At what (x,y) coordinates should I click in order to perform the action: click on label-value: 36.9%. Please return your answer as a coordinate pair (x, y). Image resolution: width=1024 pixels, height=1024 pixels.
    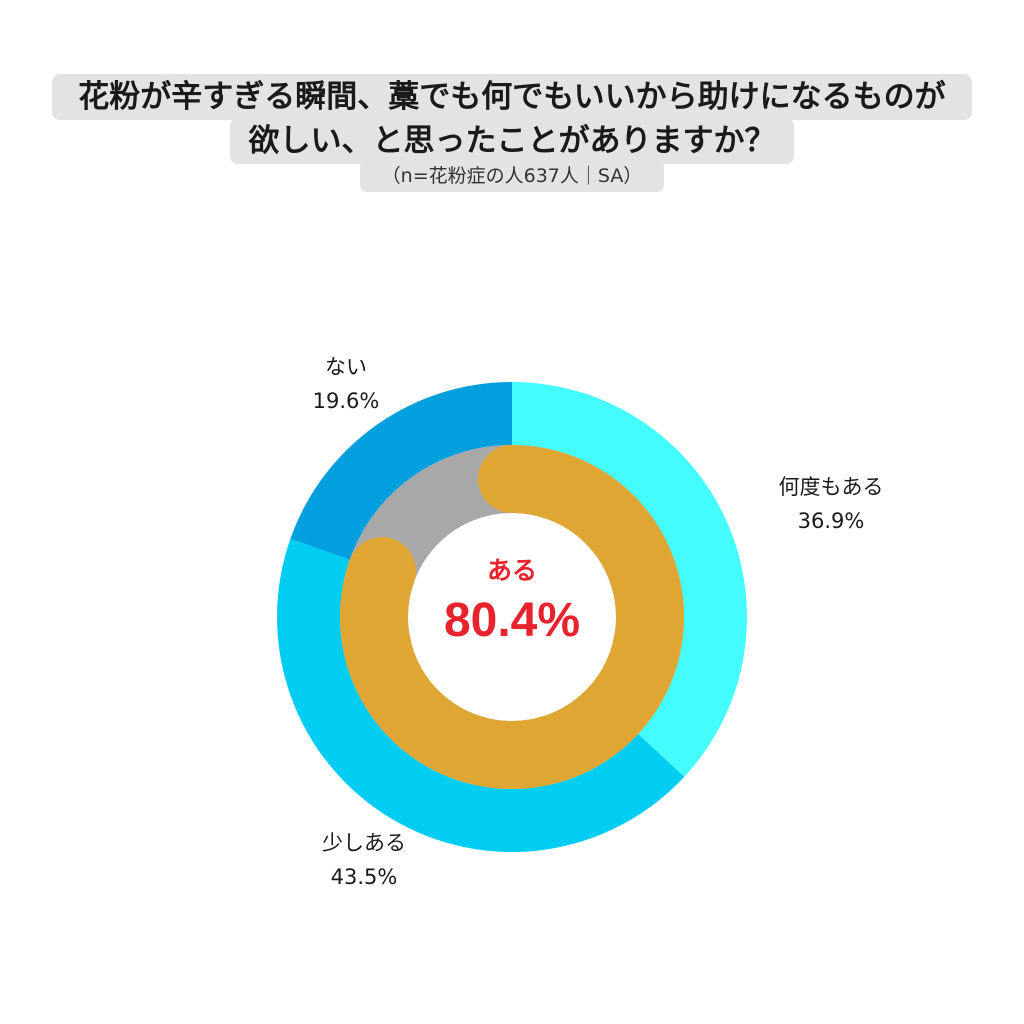
    Looking at the image, I should click on (831, 521).